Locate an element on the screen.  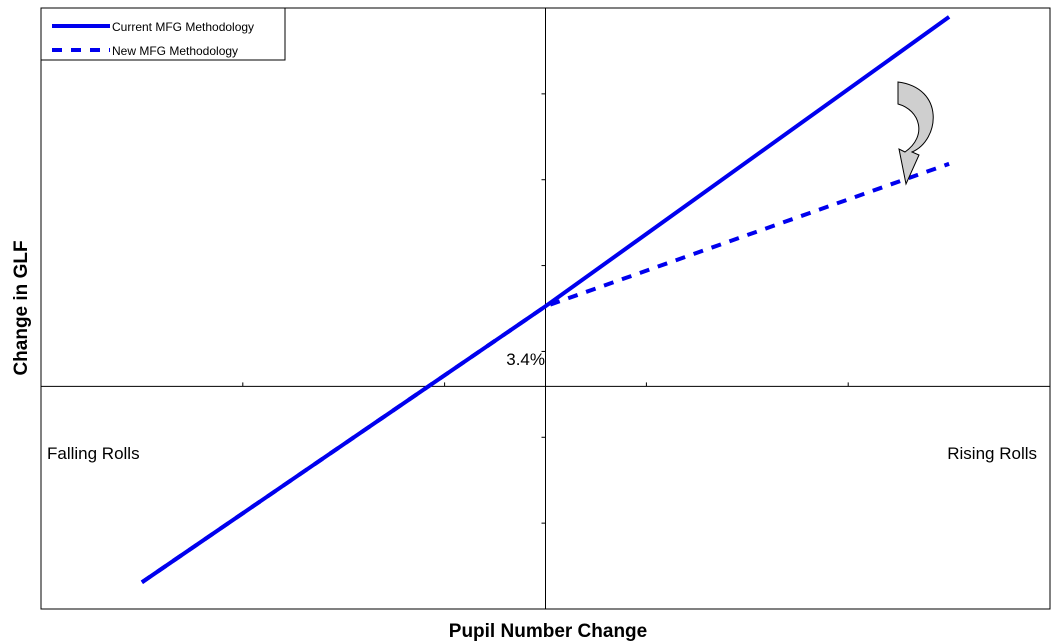
legend-label-new: New MFG Methodology is located at coordinates (175, 51).